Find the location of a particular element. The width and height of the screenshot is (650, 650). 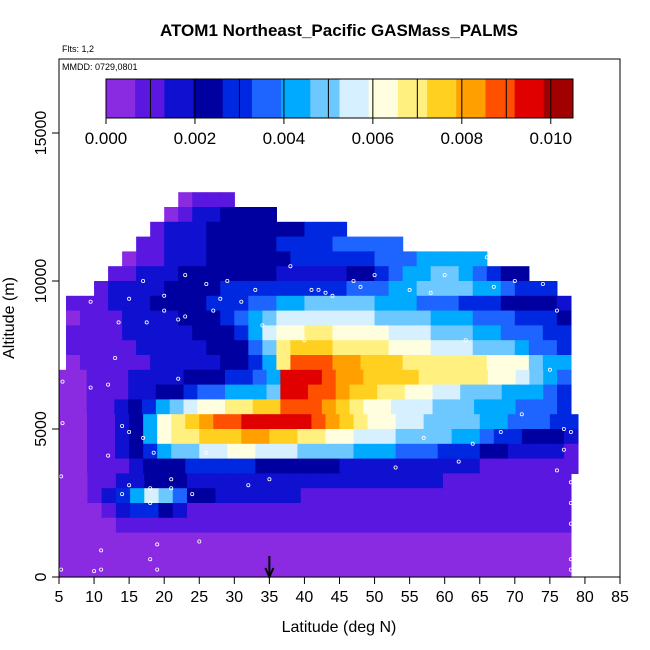

colorbar-swatch is located at coordinates (121, 98).